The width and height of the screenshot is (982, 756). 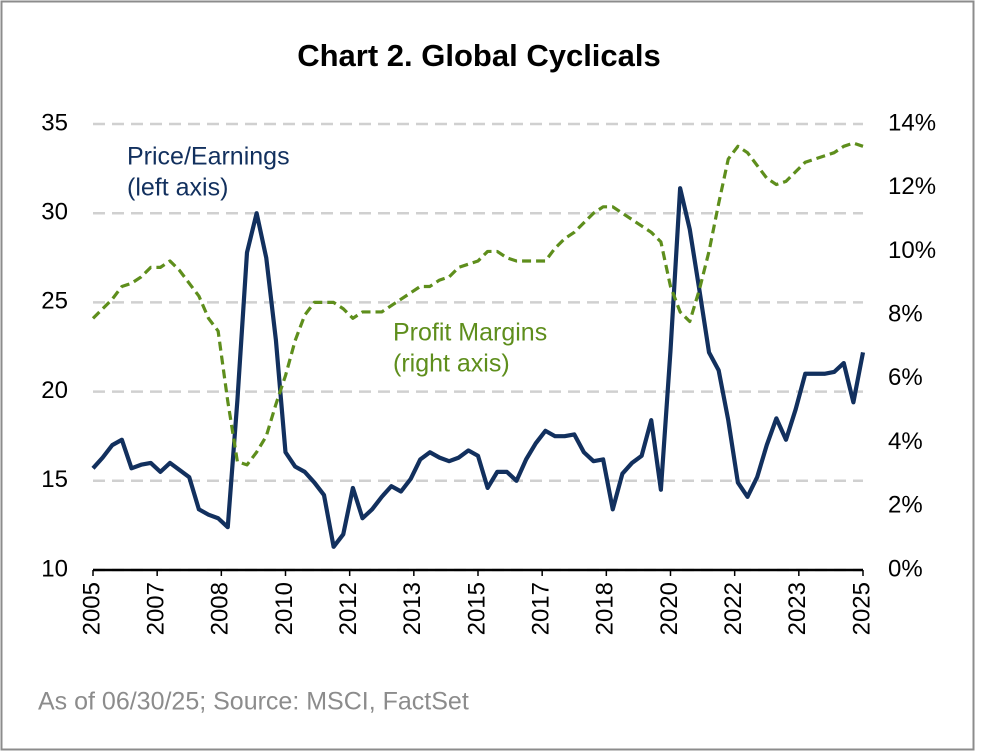 I want to click on y2-tick-label: 10%, so click(x=912, y=250).